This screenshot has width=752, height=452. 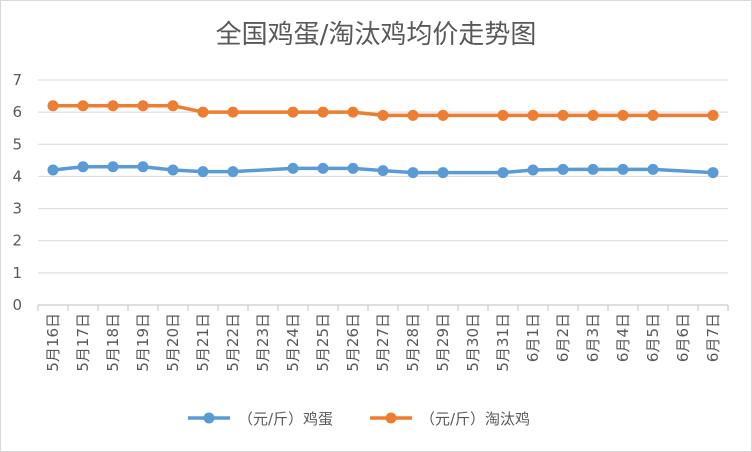 I want to click on y-axis-ticks: 0 1 2 3 4 5 6 7, so click(x=17, y=192).